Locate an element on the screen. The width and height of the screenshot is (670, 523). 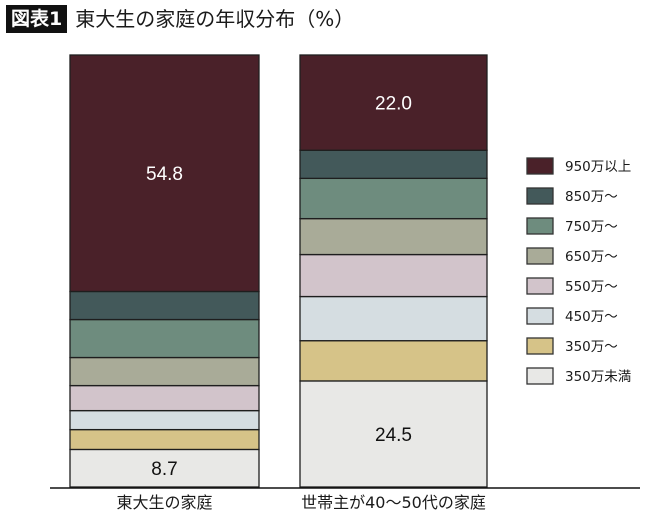
legend-label: 350万〜 is located at coordinates (591, 347).